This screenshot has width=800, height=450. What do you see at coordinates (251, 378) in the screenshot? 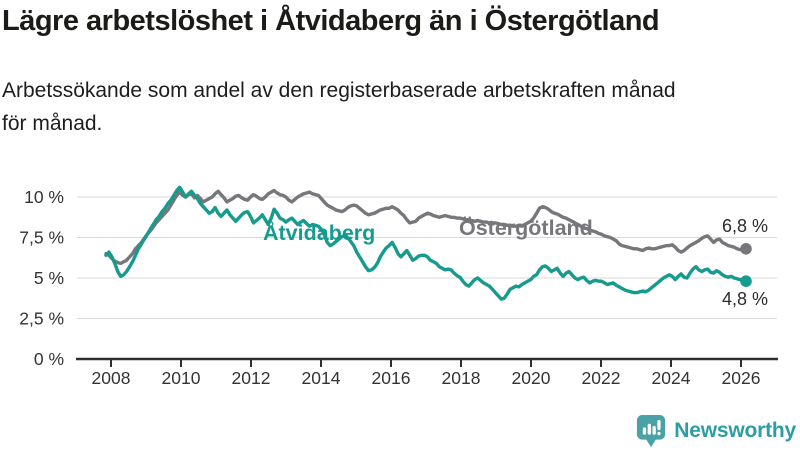
I see `x-axis-tick-label: 2012` at bounding box center [251, 378].